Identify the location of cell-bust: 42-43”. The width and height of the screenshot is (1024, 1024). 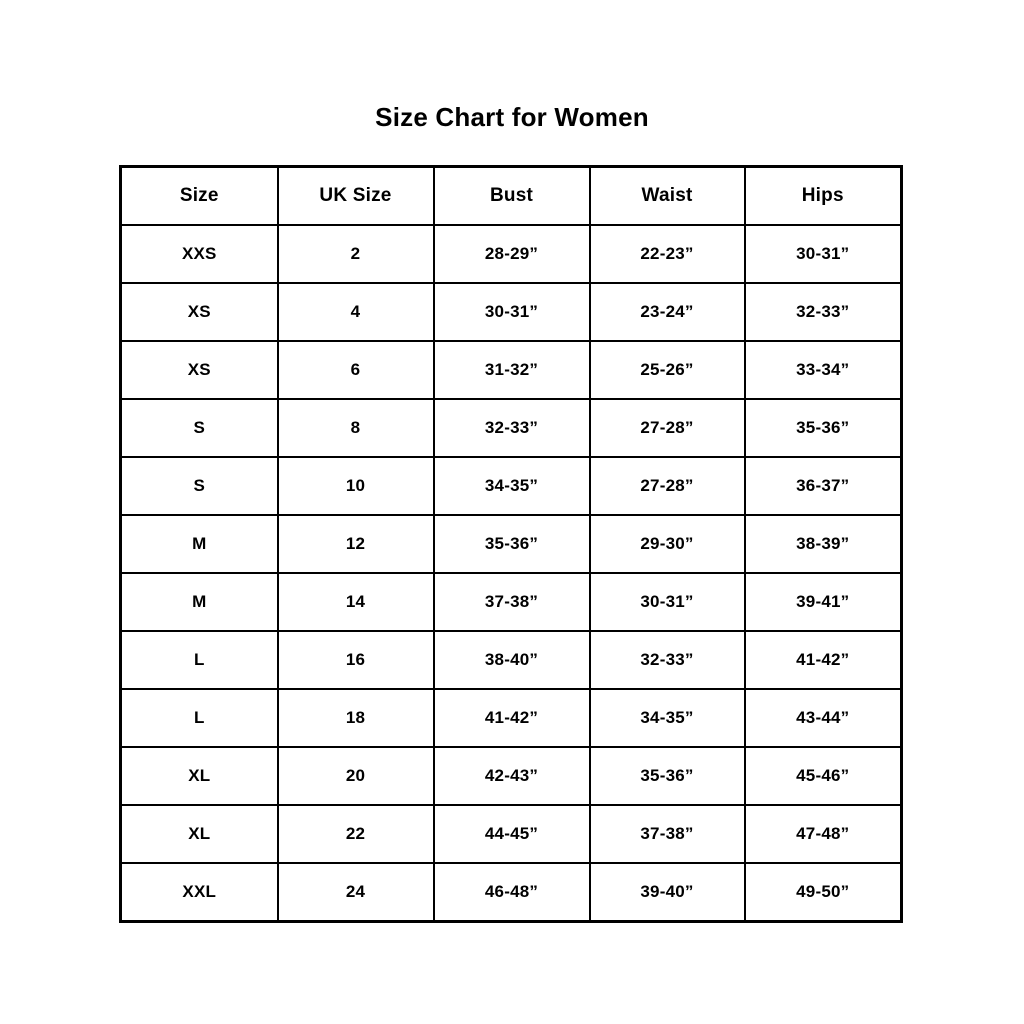
(511, 776).